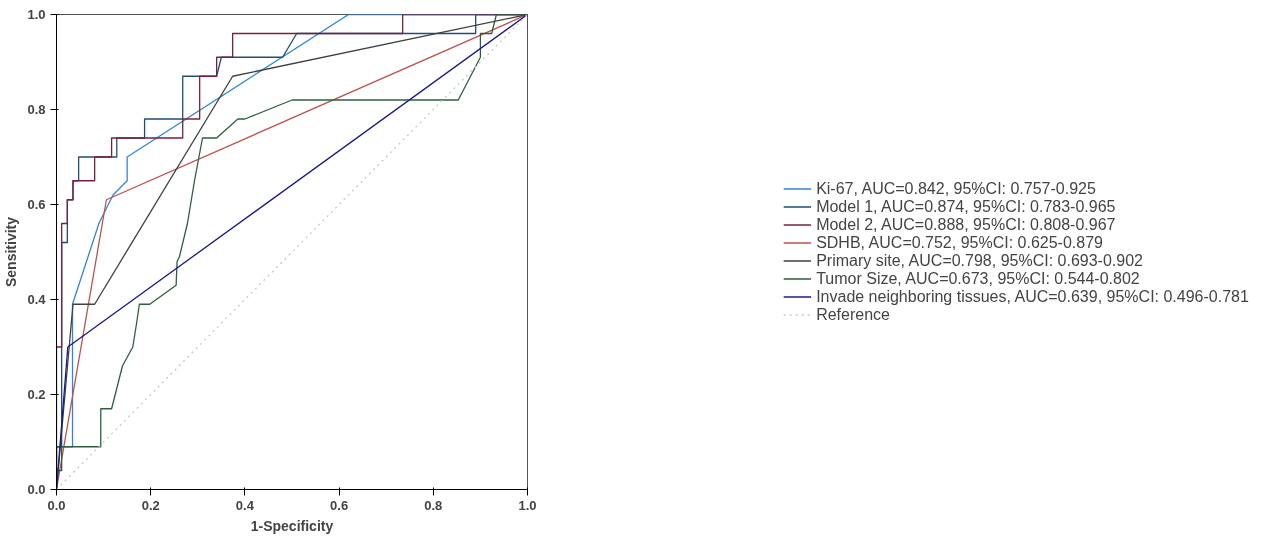  I want to click on y-tick-label: 0.6, so click(36, 204).